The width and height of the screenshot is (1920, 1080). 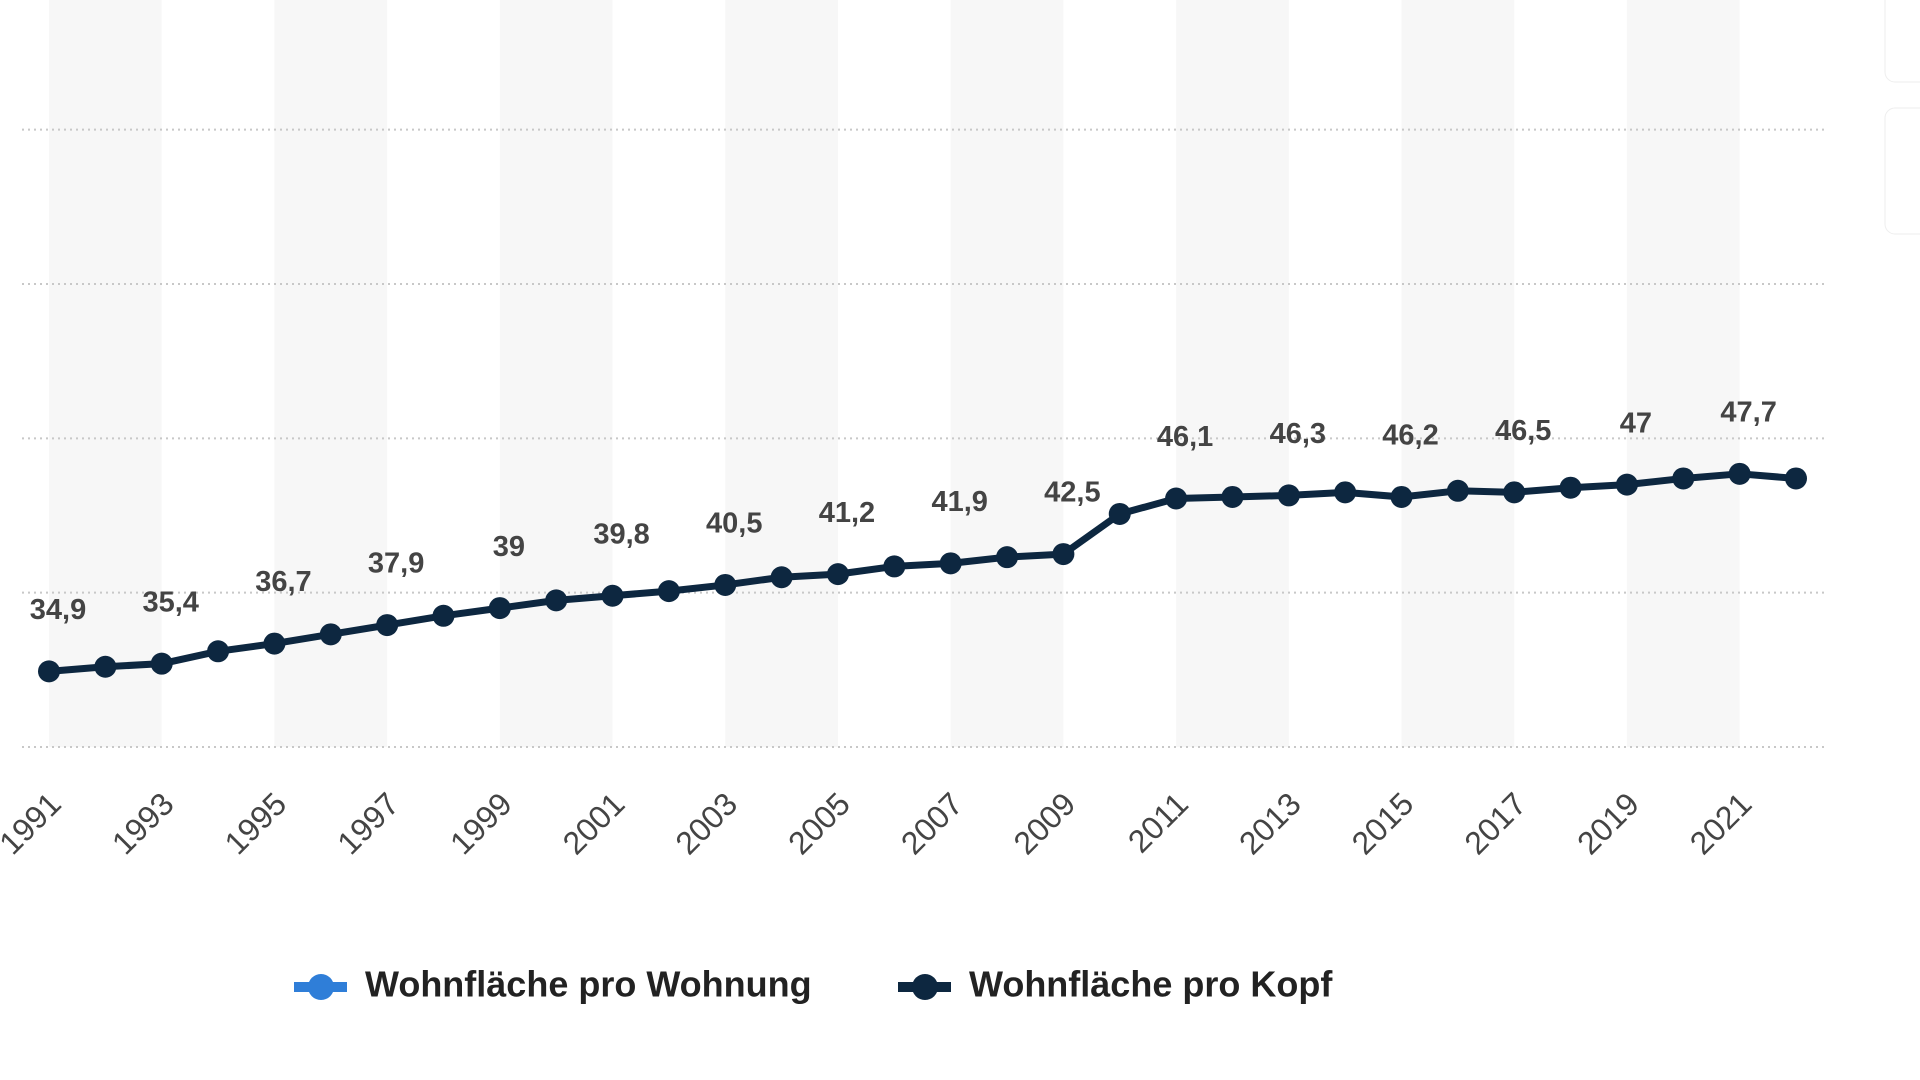 I want to click on data-label: 41,2, so click(x=847, y=513).